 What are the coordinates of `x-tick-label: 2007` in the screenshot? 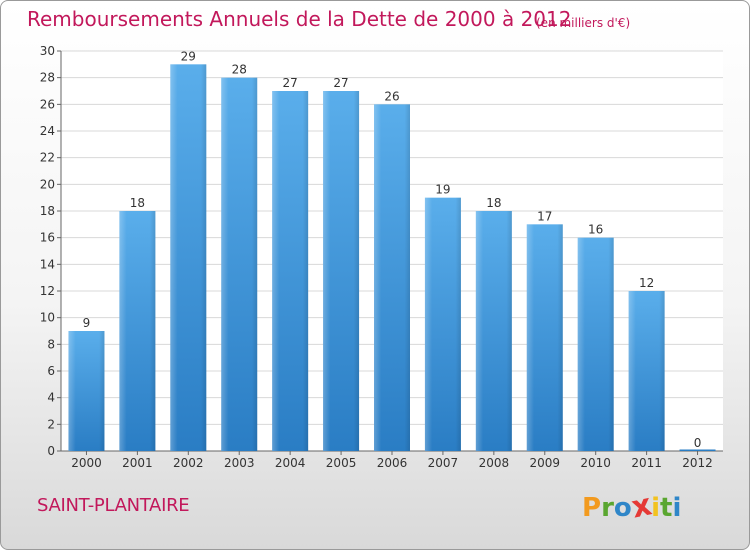 It's located at (443, 463).